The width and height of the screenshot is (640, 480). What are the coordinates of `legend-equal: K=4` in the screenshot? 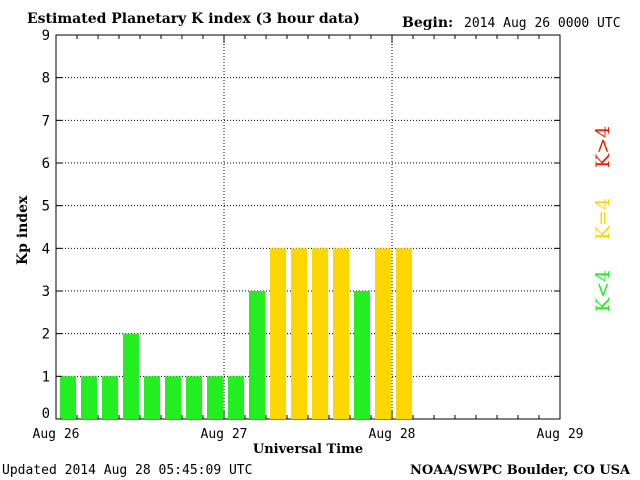 It's located at (603, 219).